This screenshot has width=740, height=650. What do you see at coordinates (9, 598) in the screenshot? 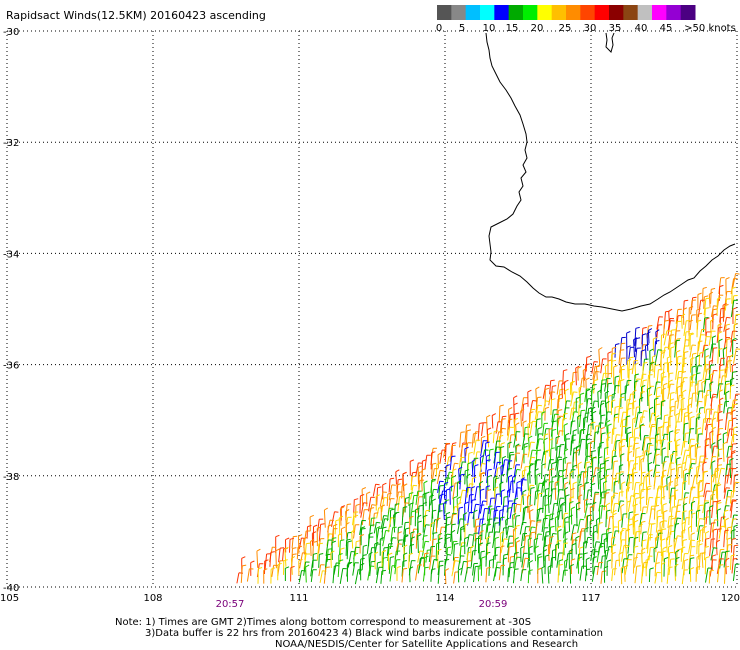
I see `lon-tick-label: 105` at bounding box center [9, 598].